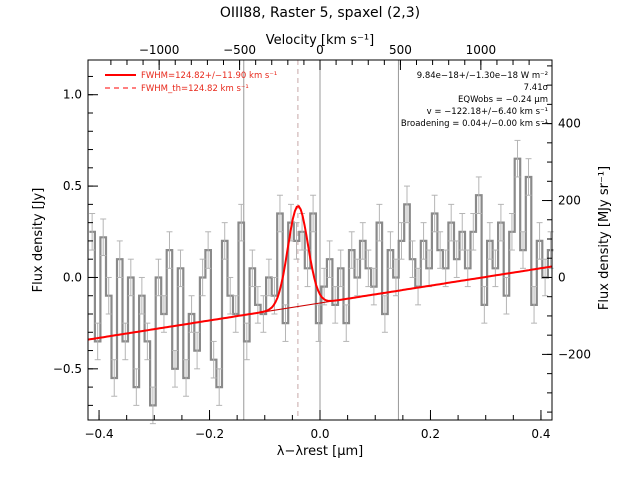 The width and height of the screenshot is (640, 485). I want to click on y-tick-label: 1.0, so click(72, 95).